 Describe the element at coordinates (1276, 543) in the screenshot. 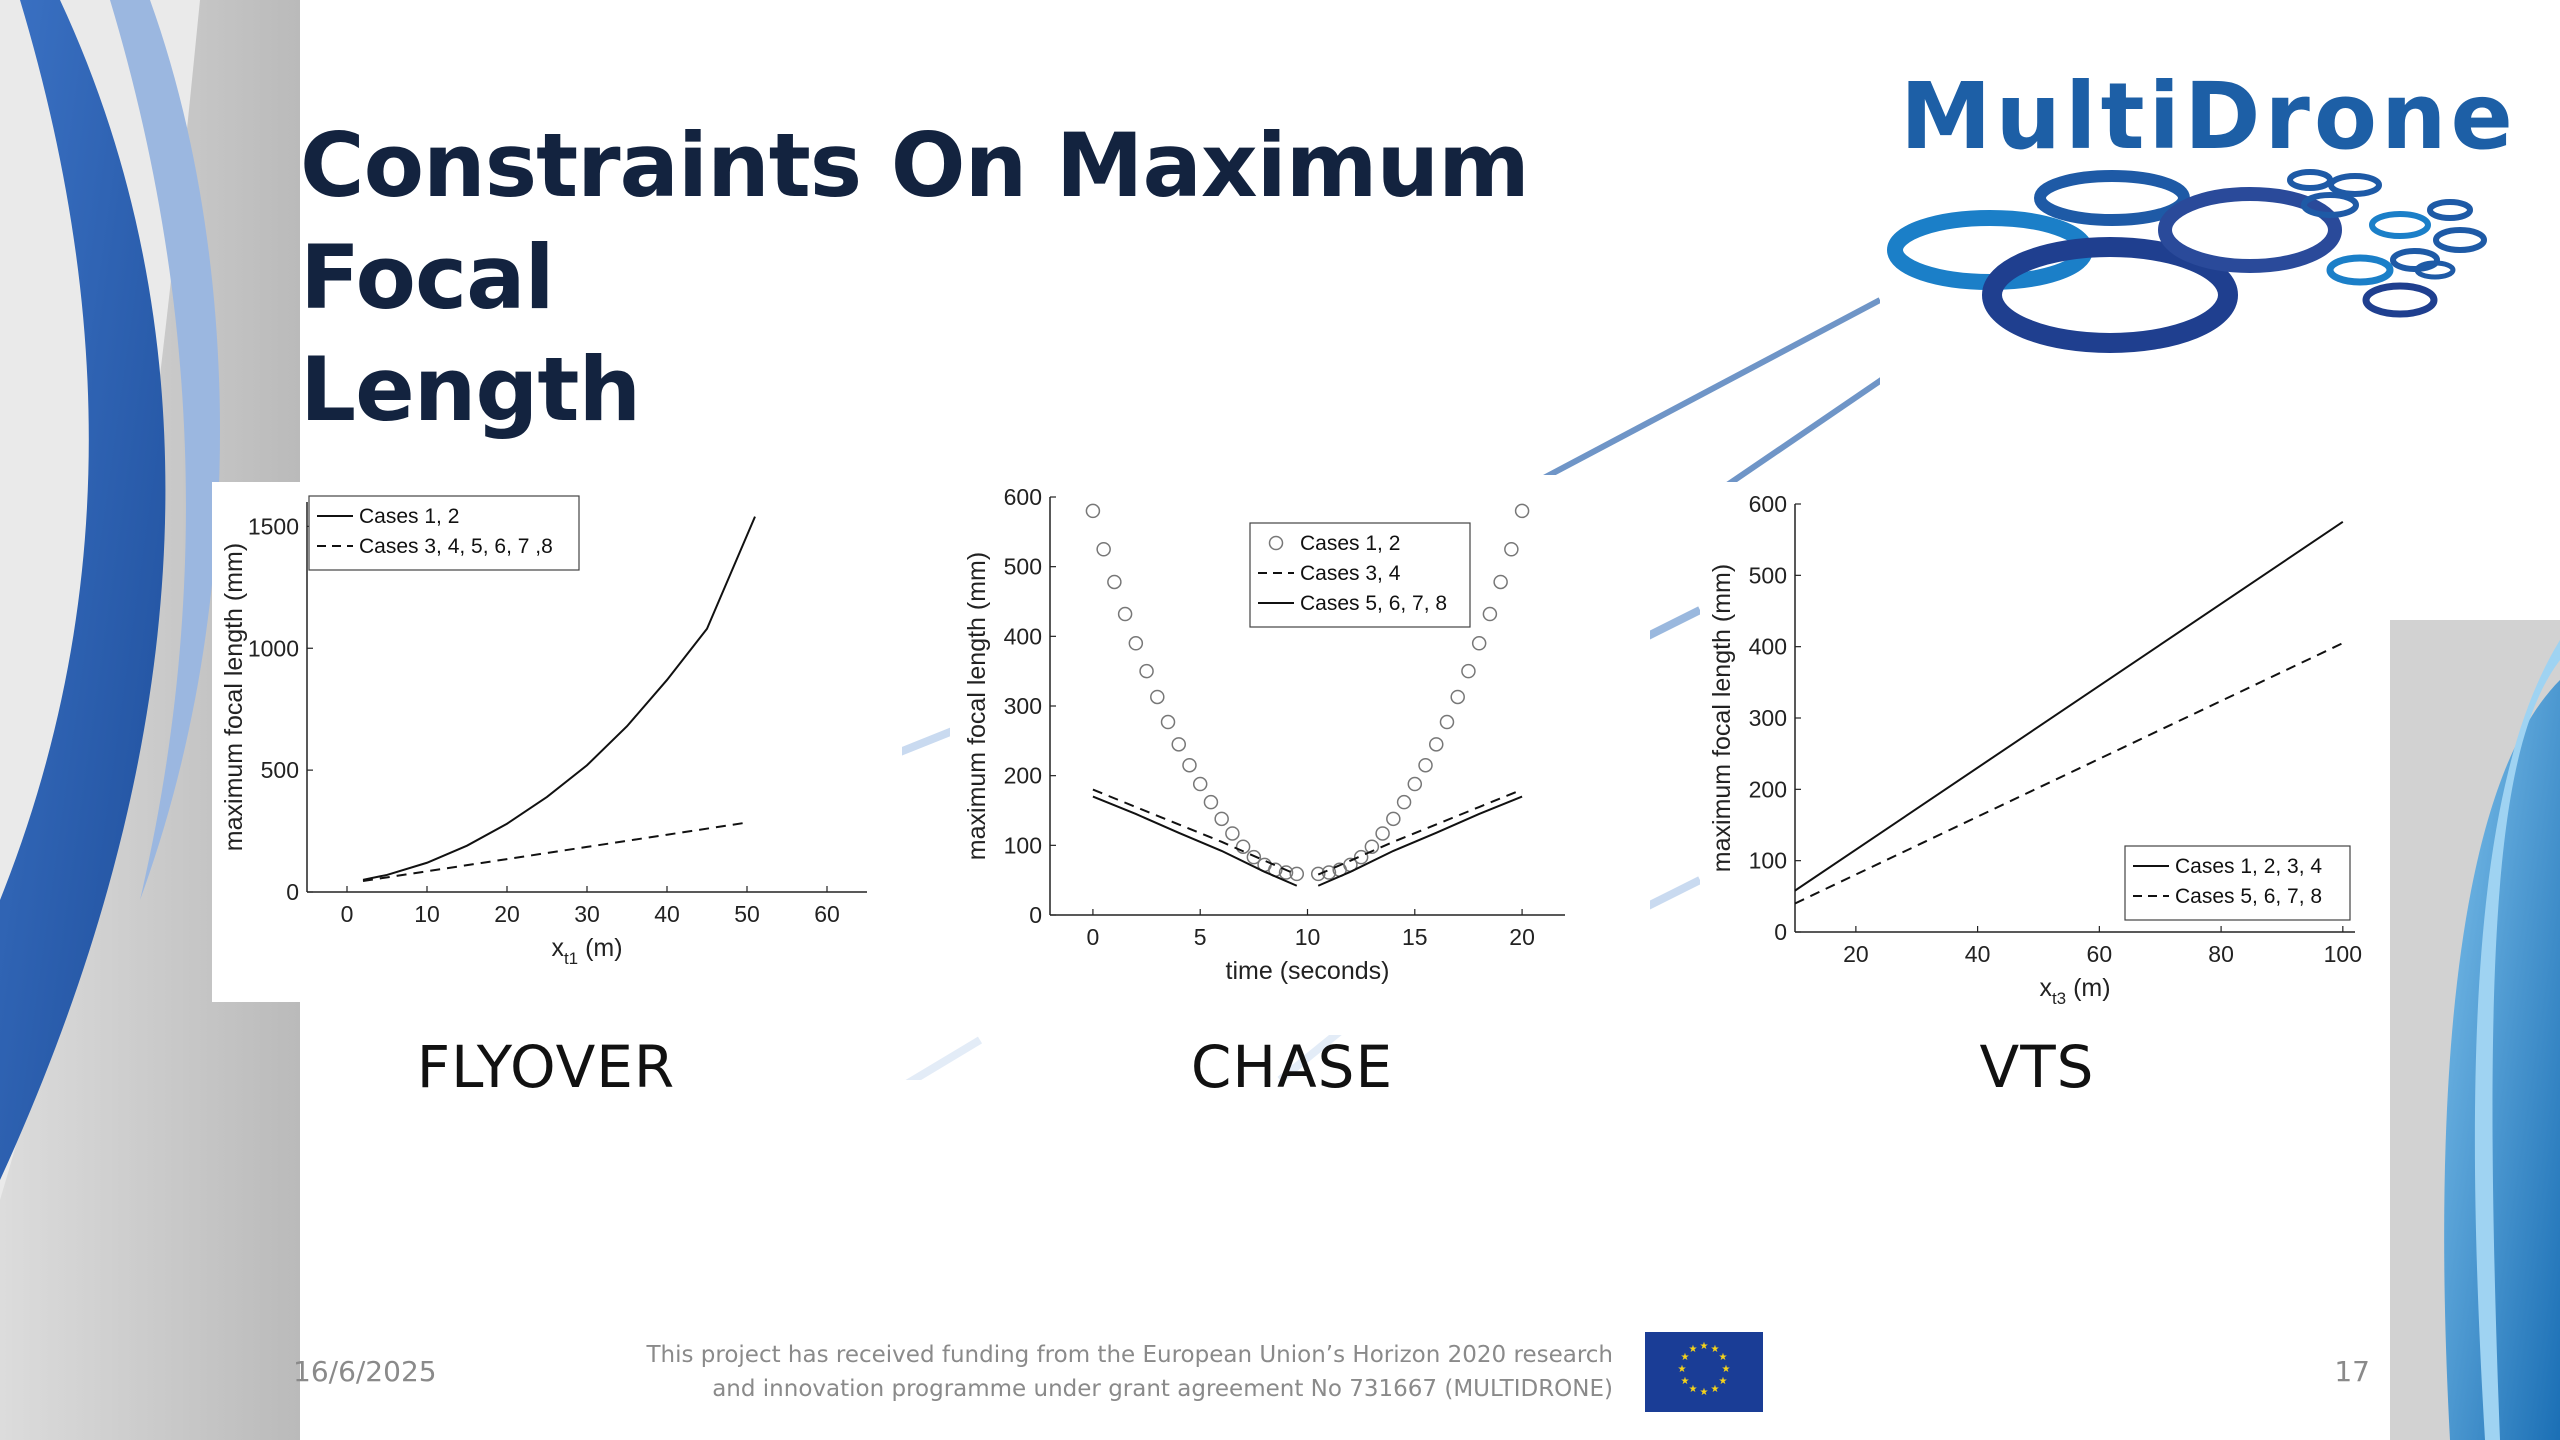

I see `legend-marker` at that location.